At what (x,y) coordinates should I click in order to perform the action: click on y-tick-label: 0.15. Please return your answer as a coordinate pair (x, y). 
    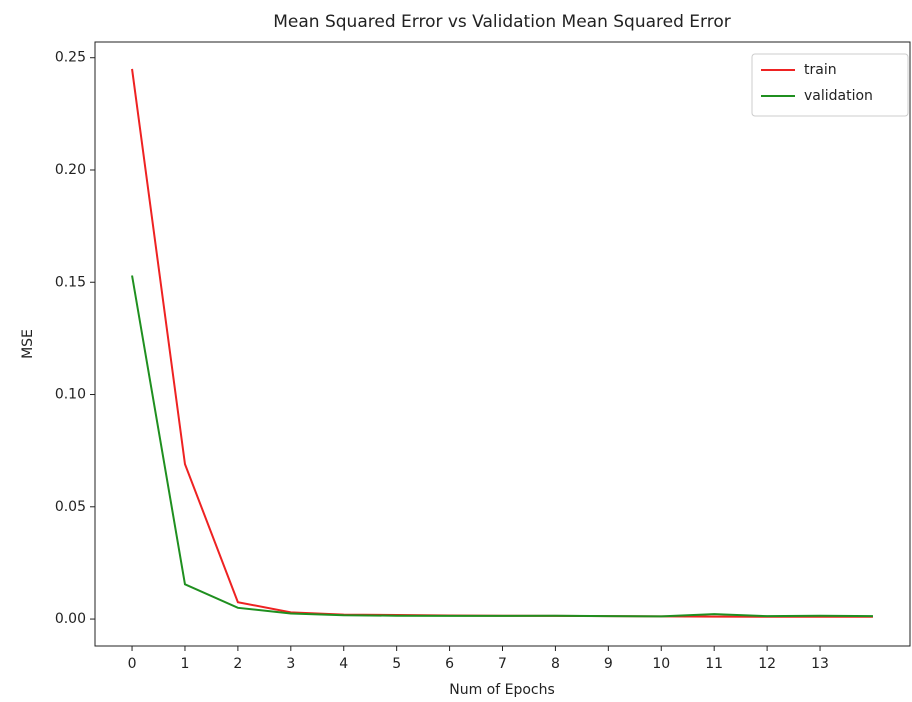
    Looking at the image, I should click on (70, 282).